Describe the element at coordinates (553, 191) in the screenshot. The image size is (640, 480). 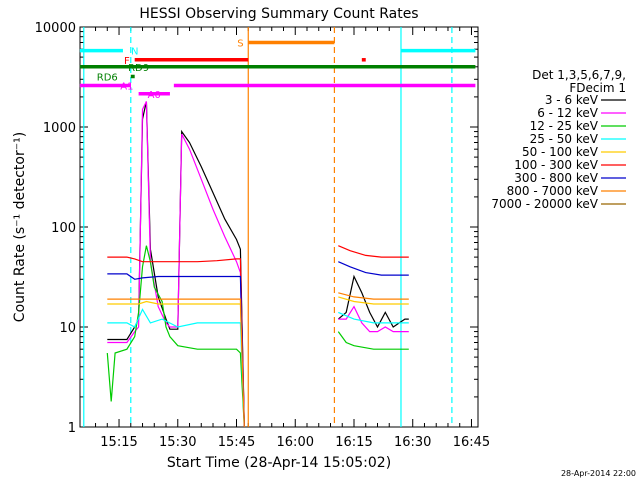
I see `legend-entry-label: 800 - 7000 keV` at that location.